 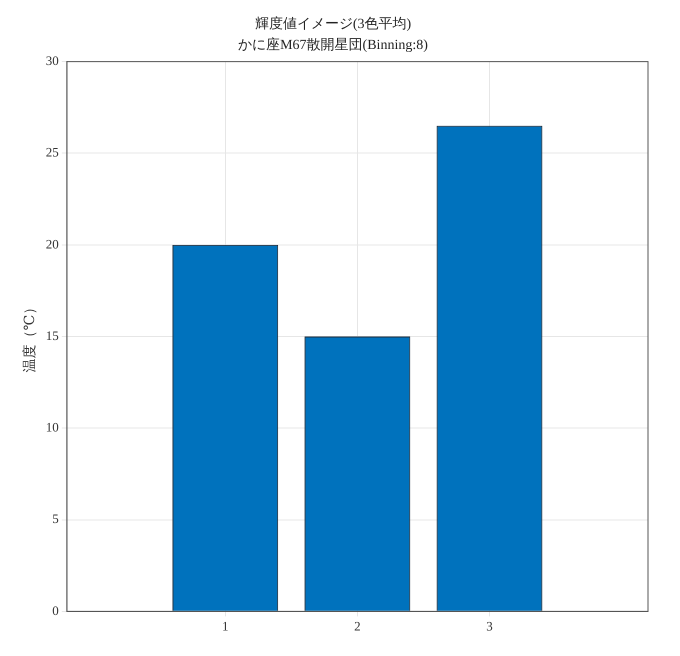 What do you see at coordinates (55, 518) in the screenshot?
I see `y-tick-label: 5` at bounding box center [55, 518].